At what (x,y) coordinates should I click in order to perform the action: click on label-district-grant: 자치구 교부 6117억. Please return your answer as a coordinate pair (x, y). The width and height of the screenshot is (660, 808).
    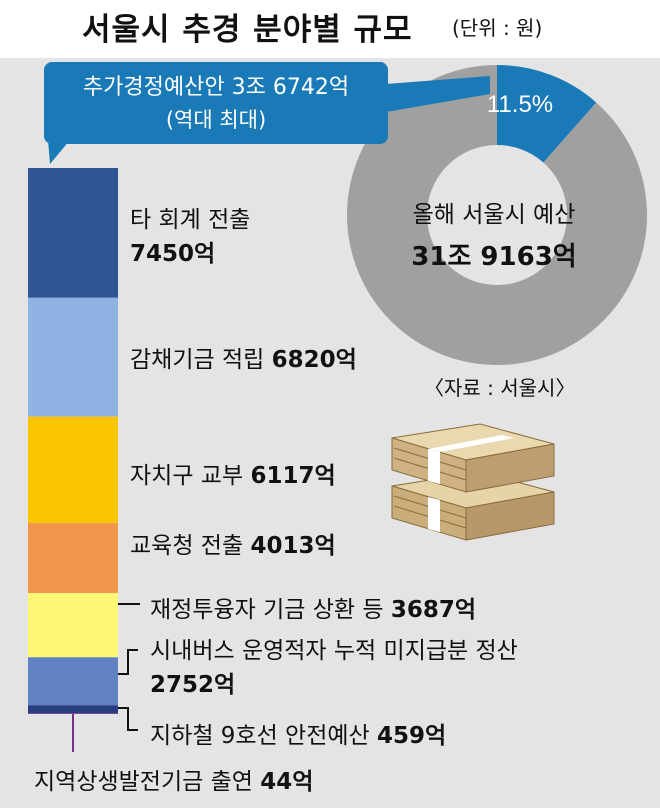
    Looking at the image, I should click on (233, 473).